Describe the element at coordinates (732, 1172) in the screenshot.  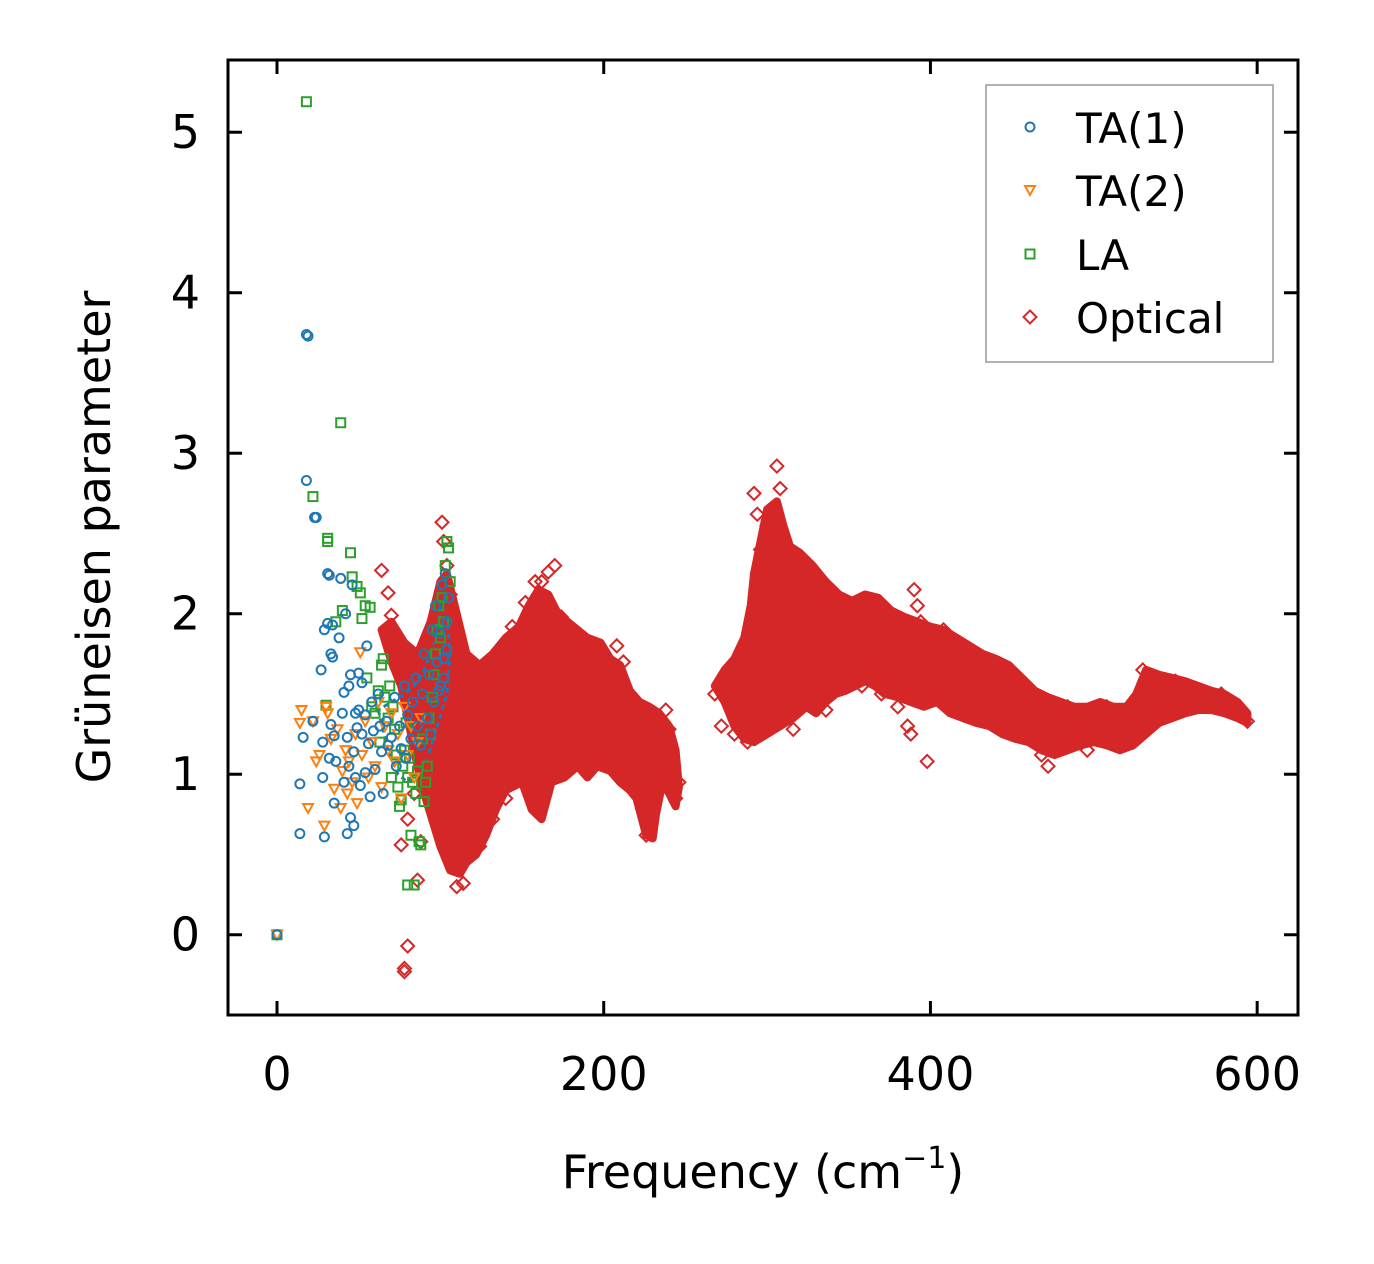
I see `x-axis-title-main: Frequency (cm` at that location.